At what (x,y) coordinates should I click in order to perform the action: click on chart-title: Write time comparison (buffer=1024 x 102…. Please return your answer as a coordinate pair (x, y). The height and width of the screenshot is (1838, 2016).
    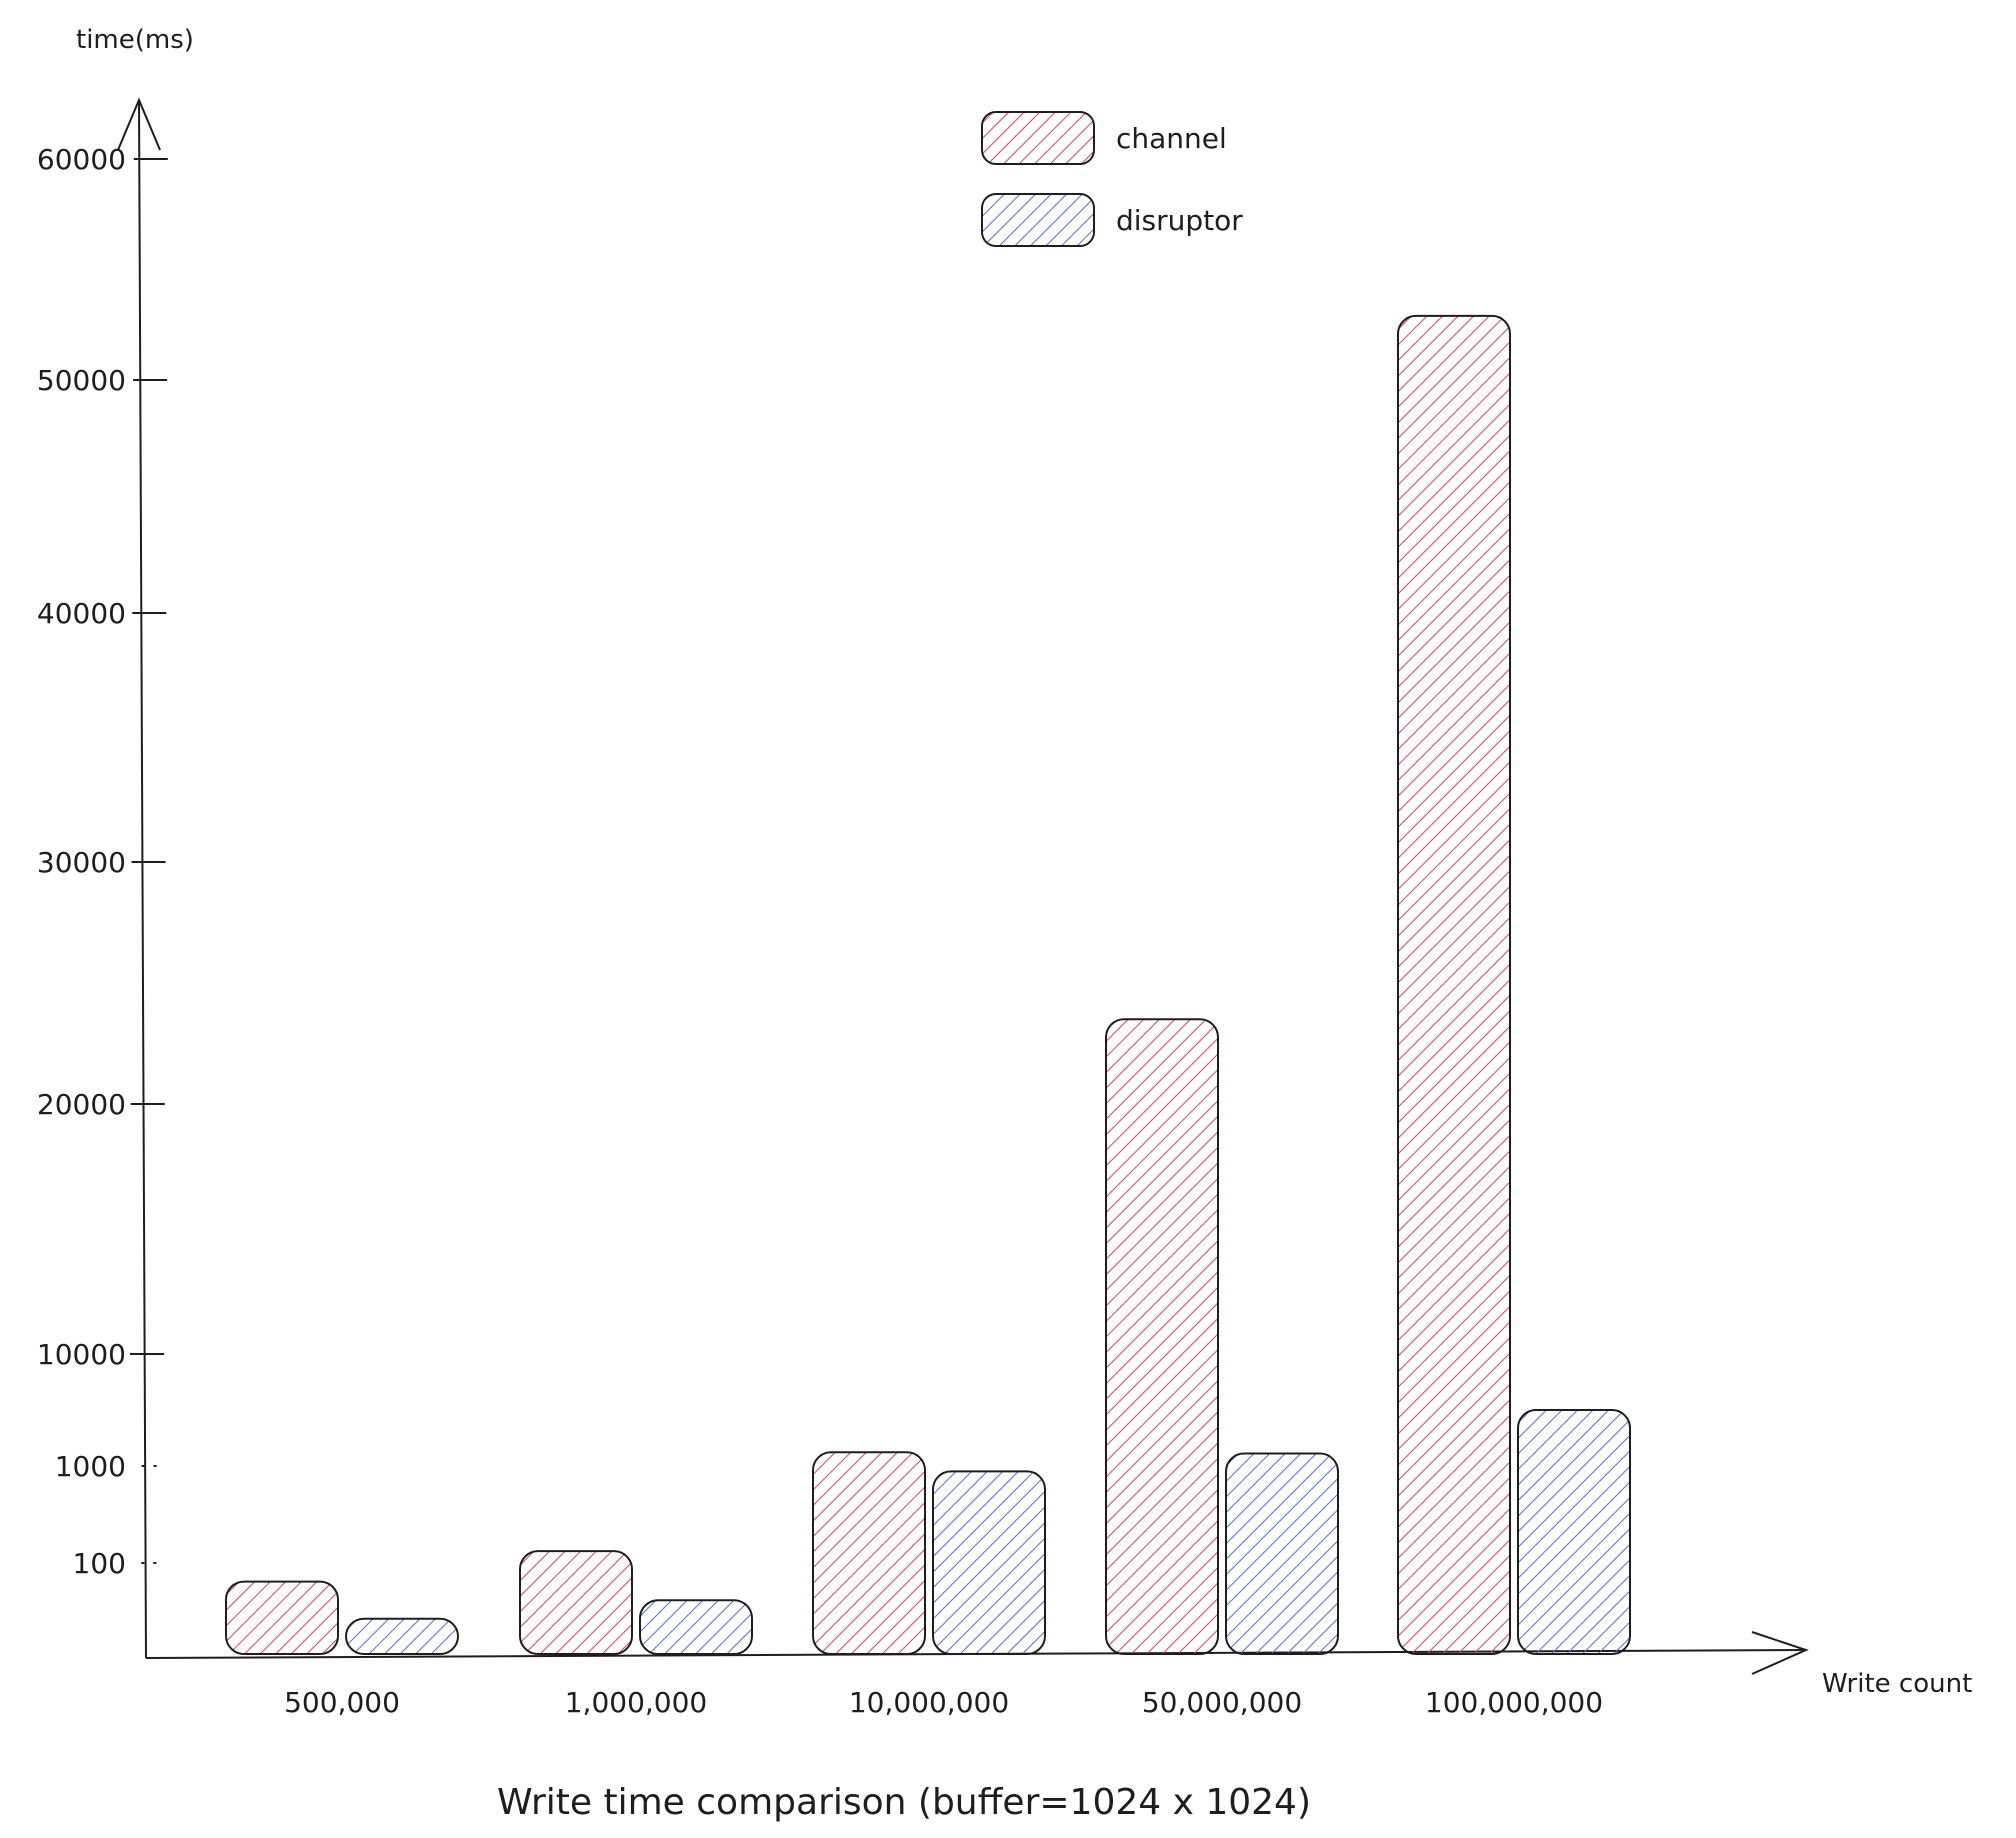
    Looking at the image, I should click on (904, 1802).